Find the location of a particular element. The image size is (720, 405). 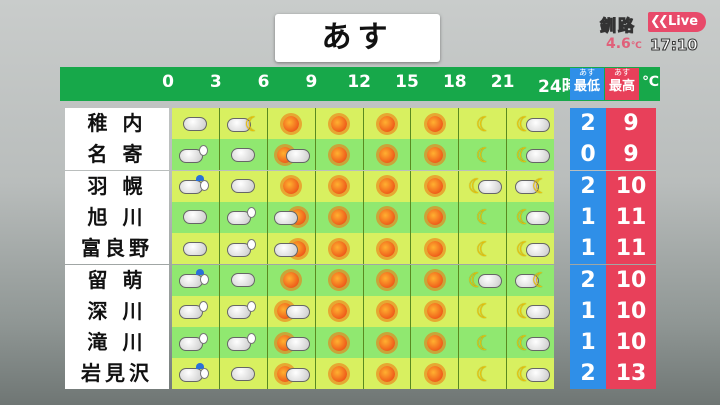

high-header-day: あす is located at coordinates (622, 72).